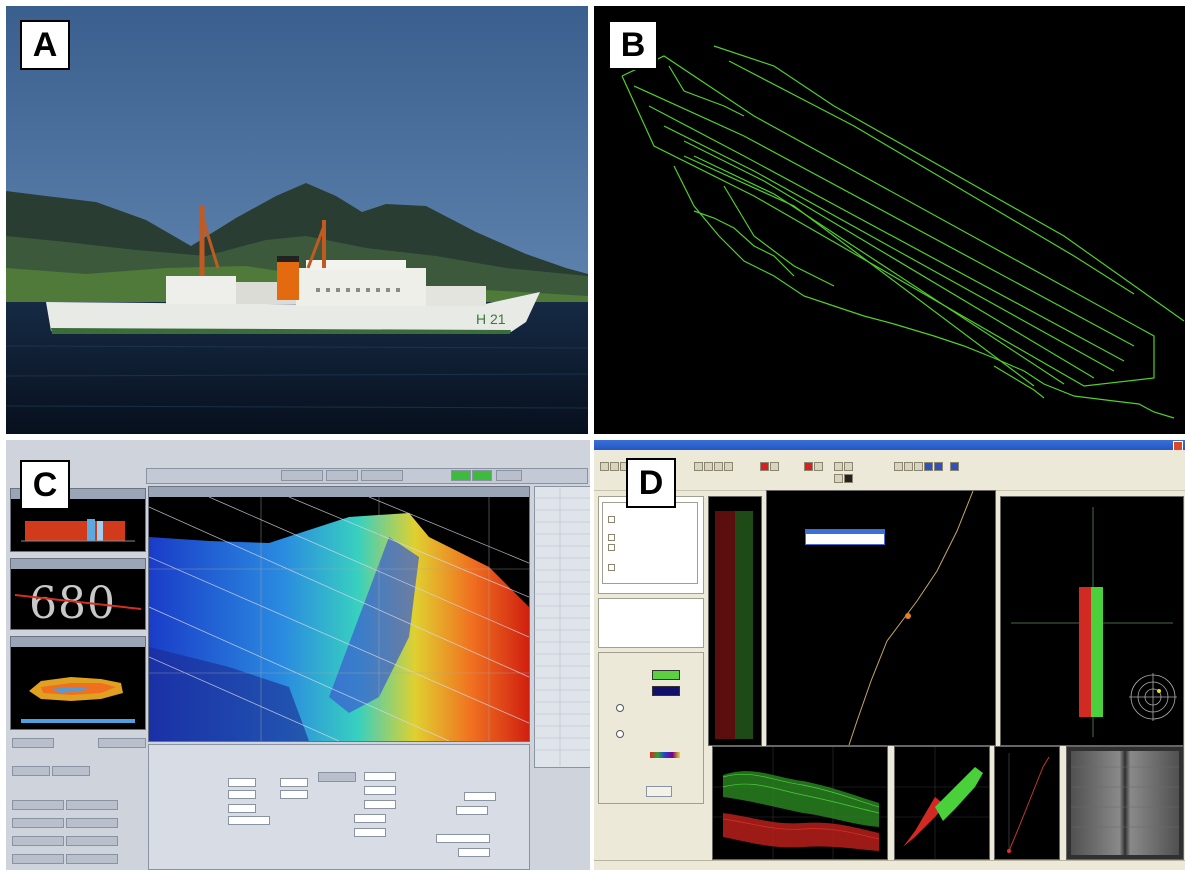 The width and height of the screenshot is (1185, 870). I want to click on panel-a-label: A, so click(45, 45).